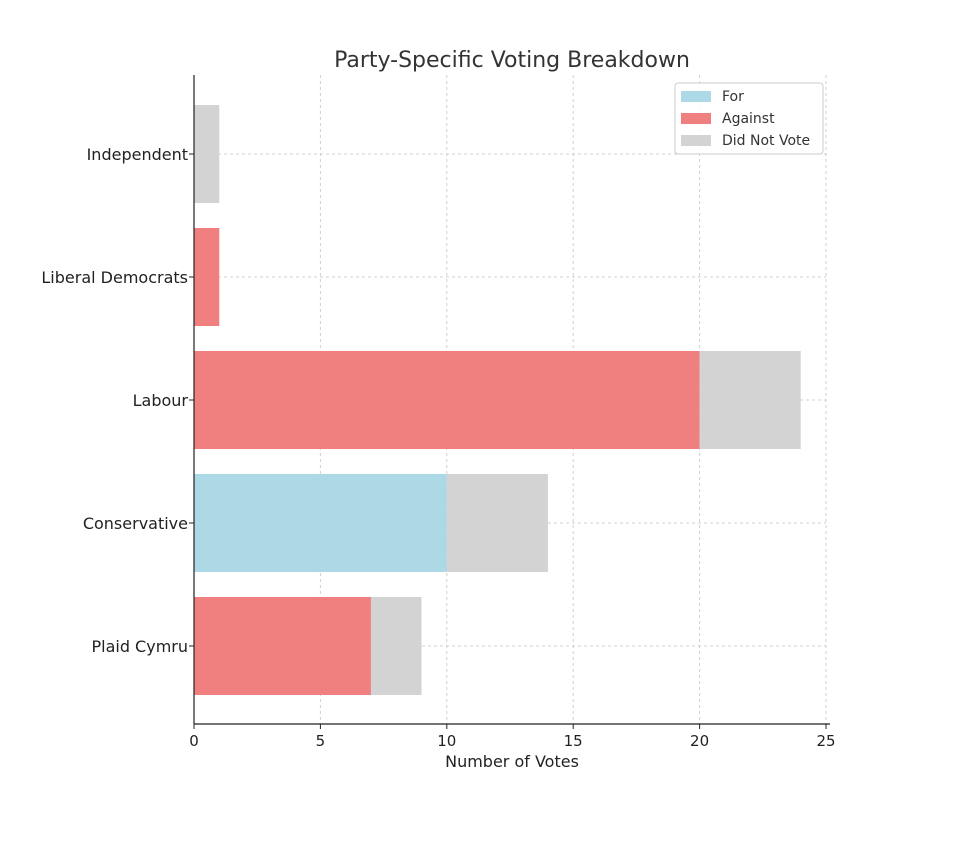 The image size is (980, 855). I want to click on legend: For Against Did Not Vote, so click(749, 118).